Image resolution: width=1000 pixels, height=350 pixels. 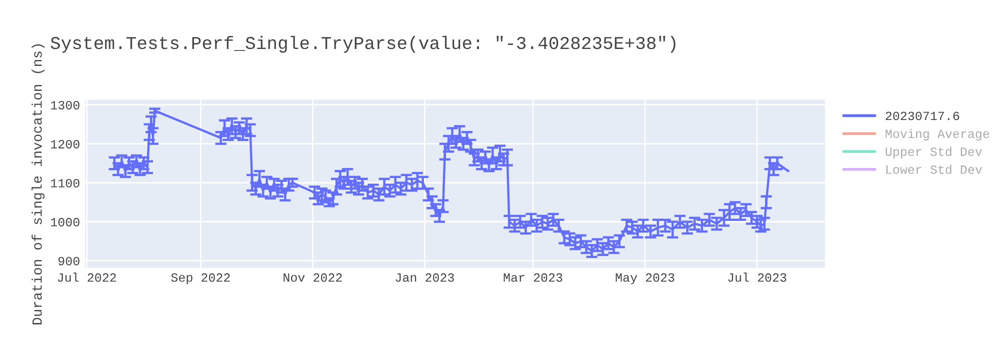 What do you see at coordinates (38, 184) in the screenshot?
I see `y-axis-title: Duration of single invocation (ns)` at bounding box center [38, 184].